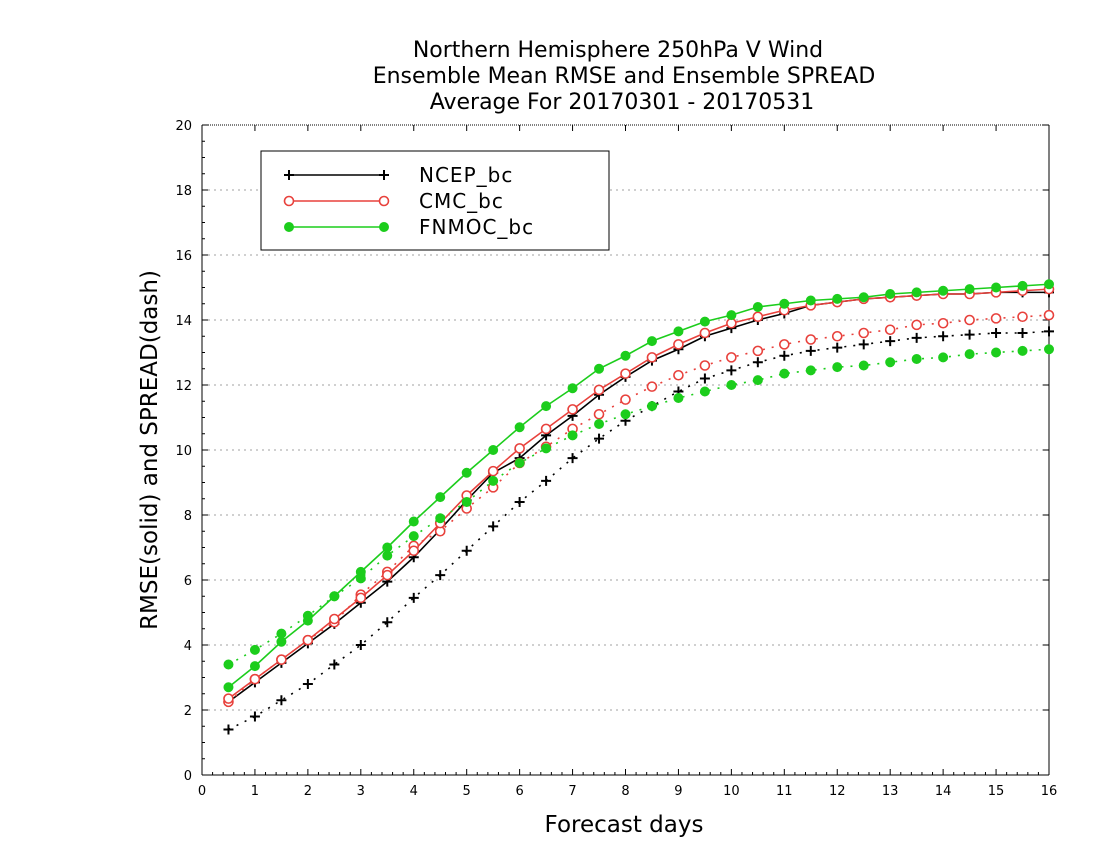 The image size is (1100, 850). Describe the element at coordinates (784, 791) in the screenshot. I see `x-tick-label-11: 11` at that location.